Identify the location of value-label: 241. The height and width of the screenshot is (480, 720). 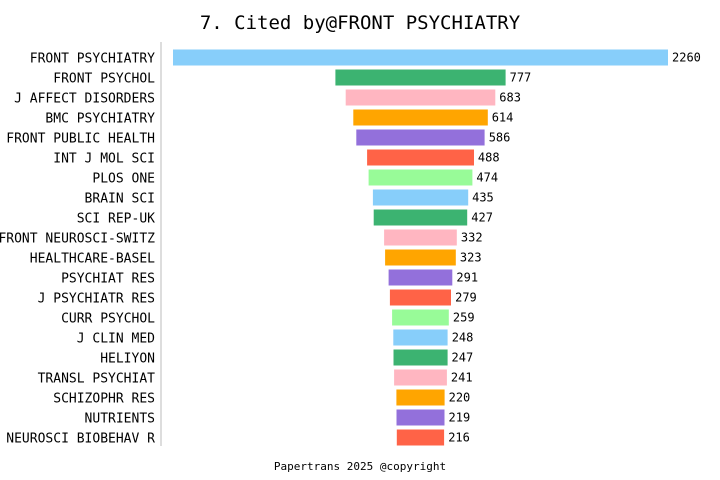
(462, 378).